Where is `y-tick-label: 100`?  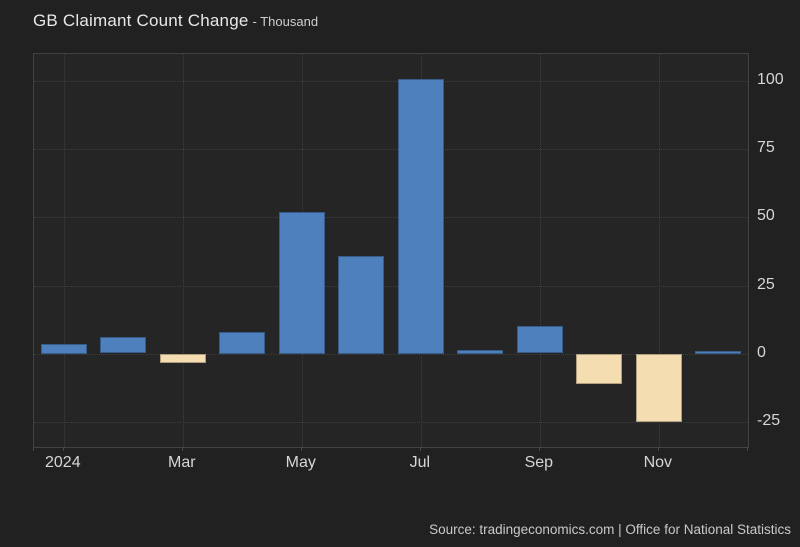
y-tick-label: 100 is located at coordinates (770, 80).